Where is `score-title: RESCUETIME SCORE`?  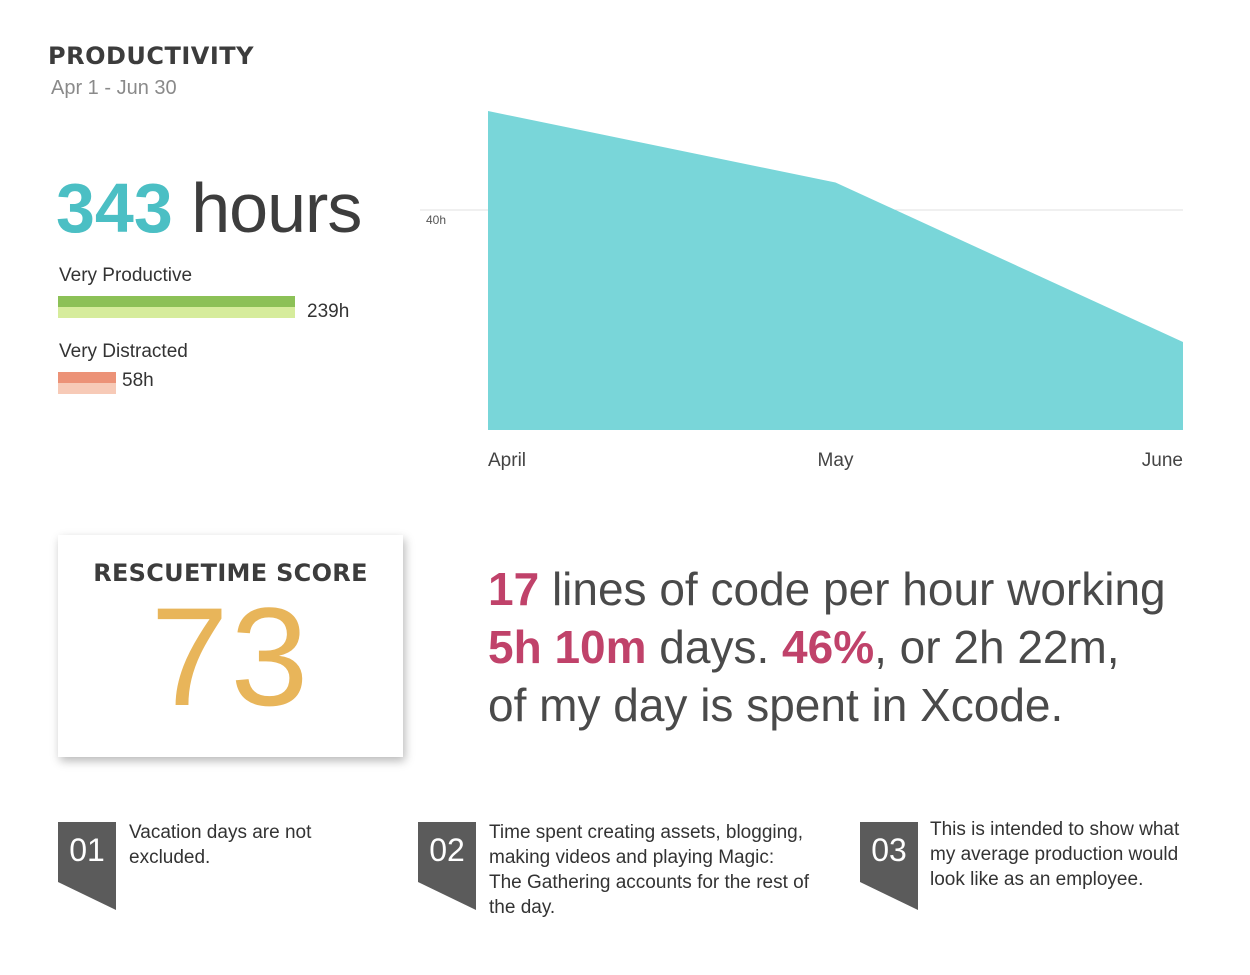 score-title: RESCUETIME SCORE is located at coordinates (230, 573).